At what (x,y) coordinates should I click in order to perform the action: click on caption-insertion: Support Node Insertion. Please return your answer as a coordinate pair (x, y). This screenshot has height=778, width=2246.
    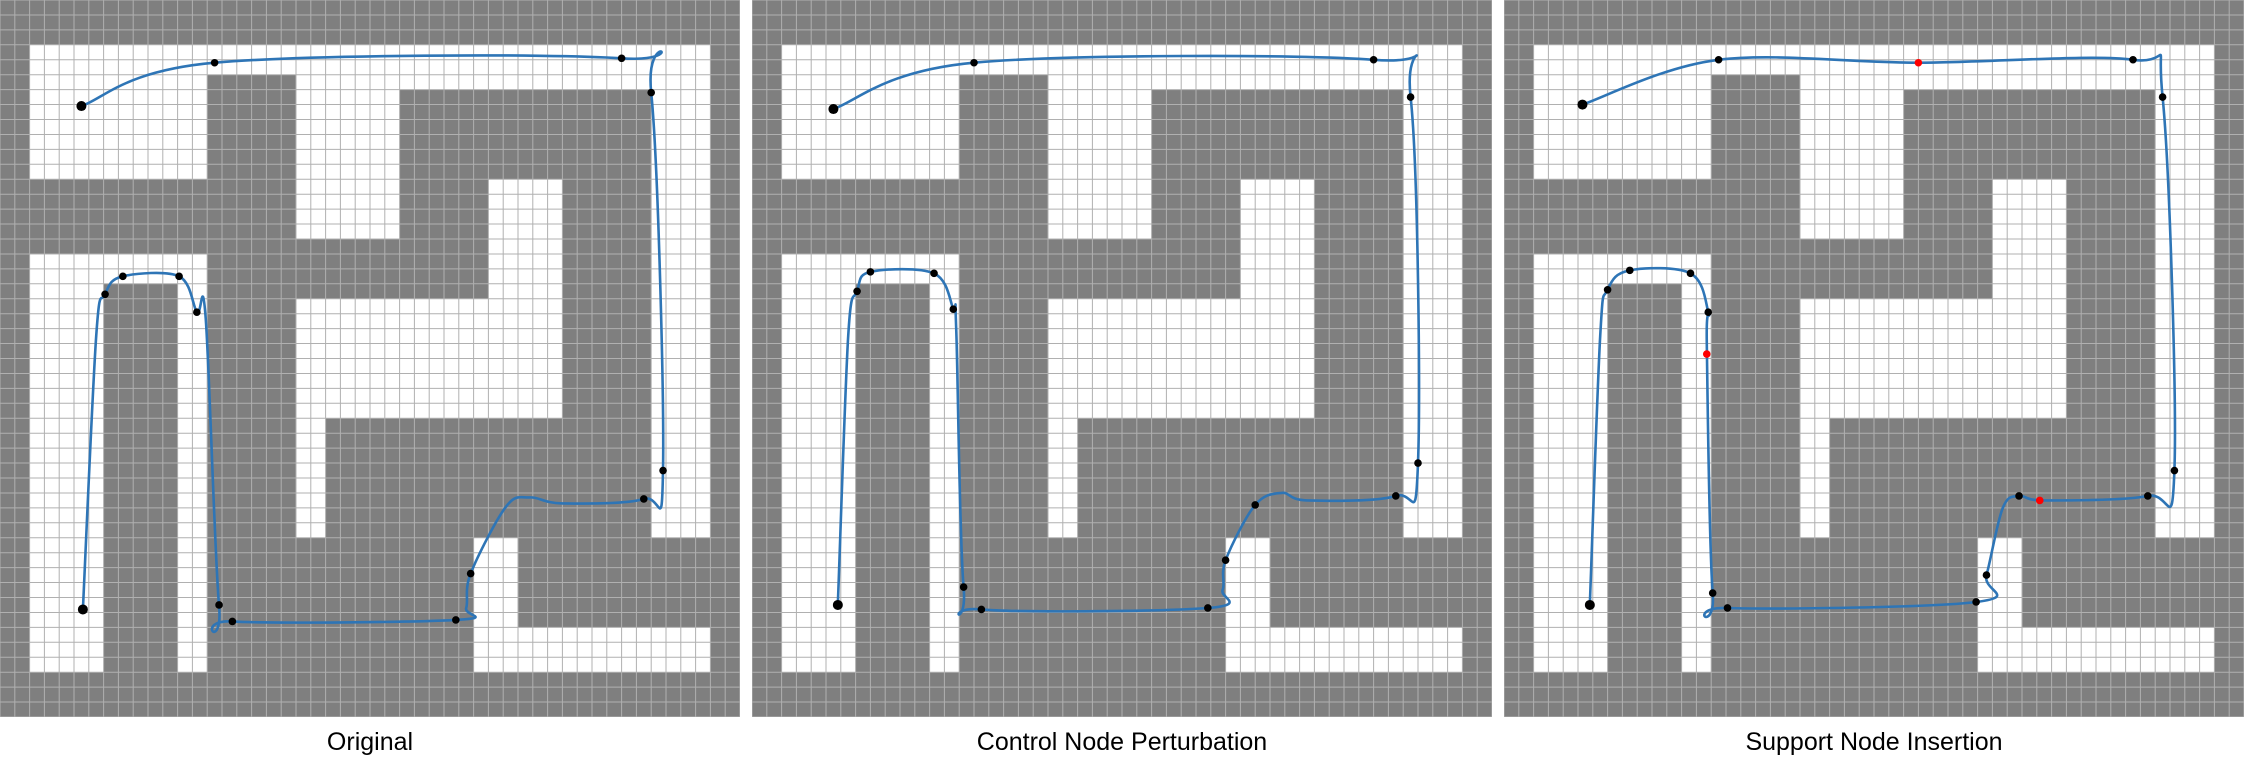
    Looking at the image, I should click on (1874, 742).